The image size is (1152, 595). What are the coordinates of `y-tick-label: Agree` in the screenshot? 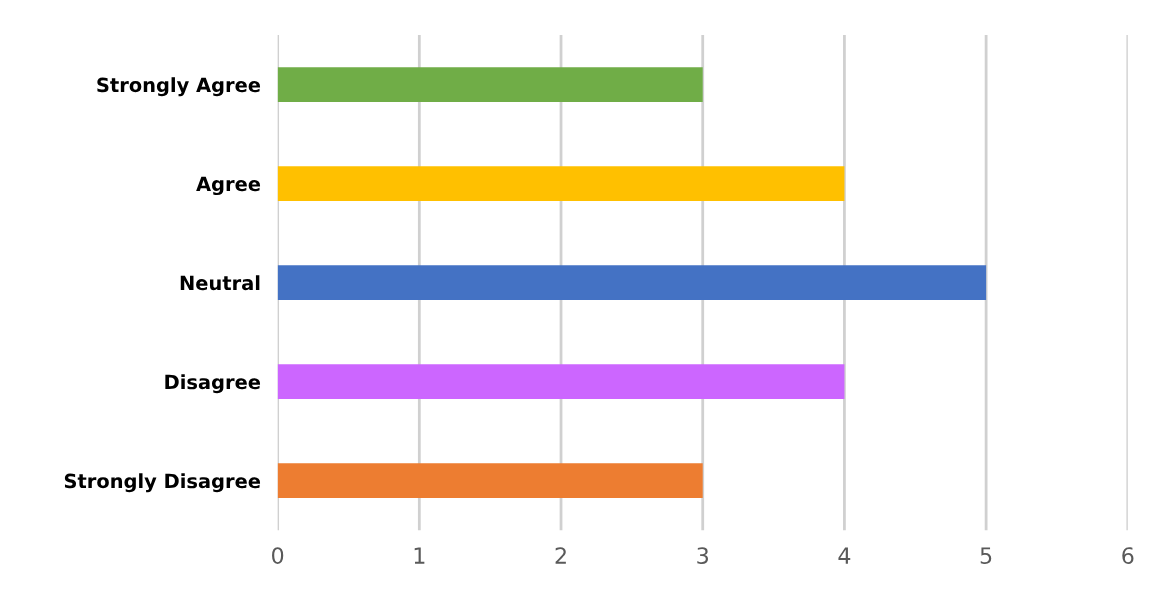 It's located at (228, 186).